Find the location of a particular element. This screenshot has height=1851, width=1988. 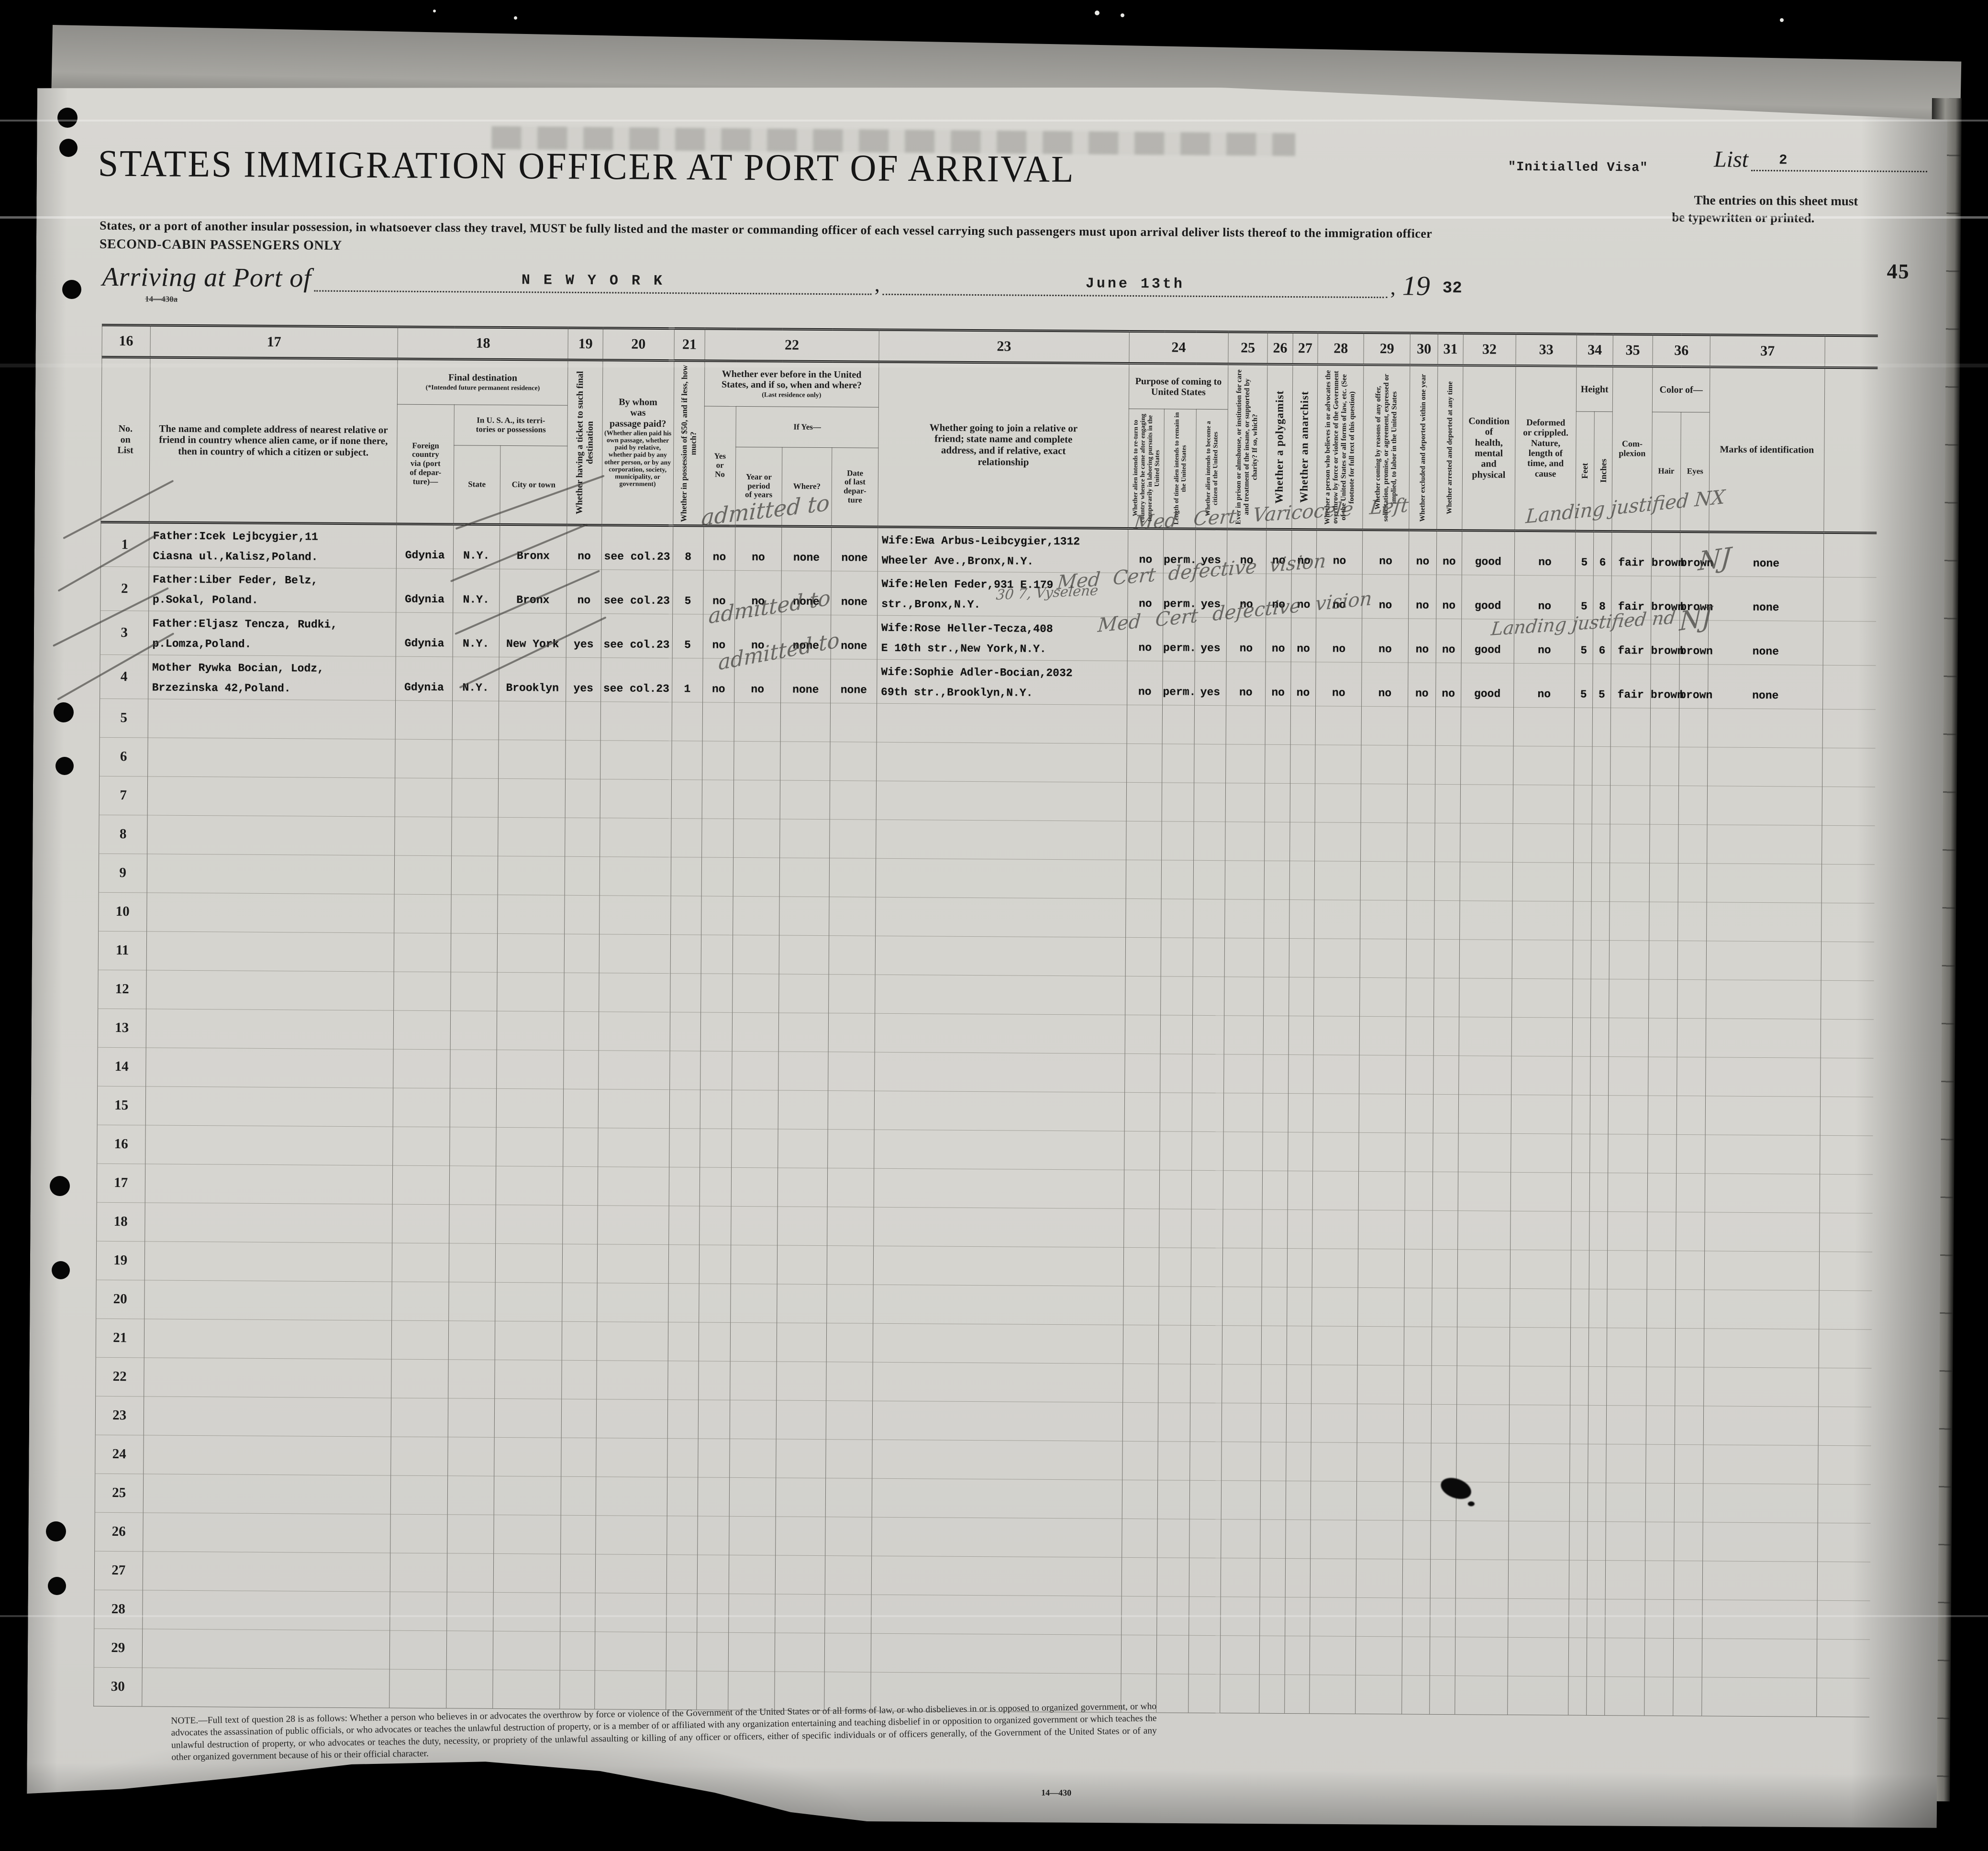

cell-prison: no is located at coordinates (1246, 639).